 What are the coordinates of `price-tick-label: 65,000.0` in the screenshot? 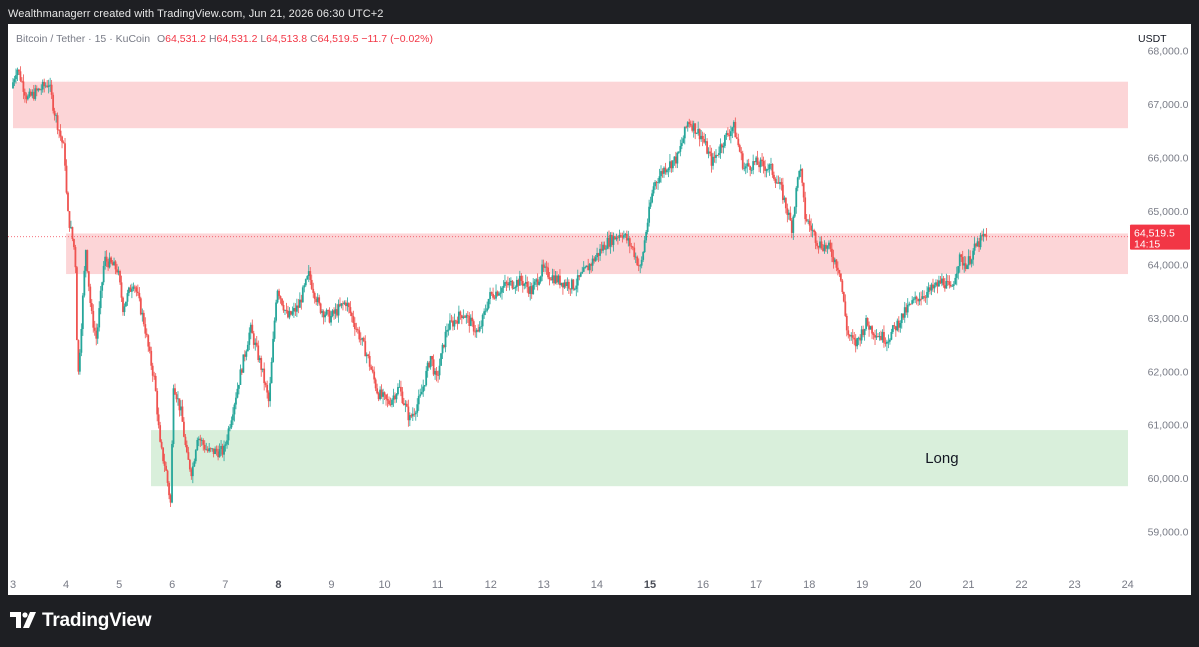 It's located at (1168, 212).